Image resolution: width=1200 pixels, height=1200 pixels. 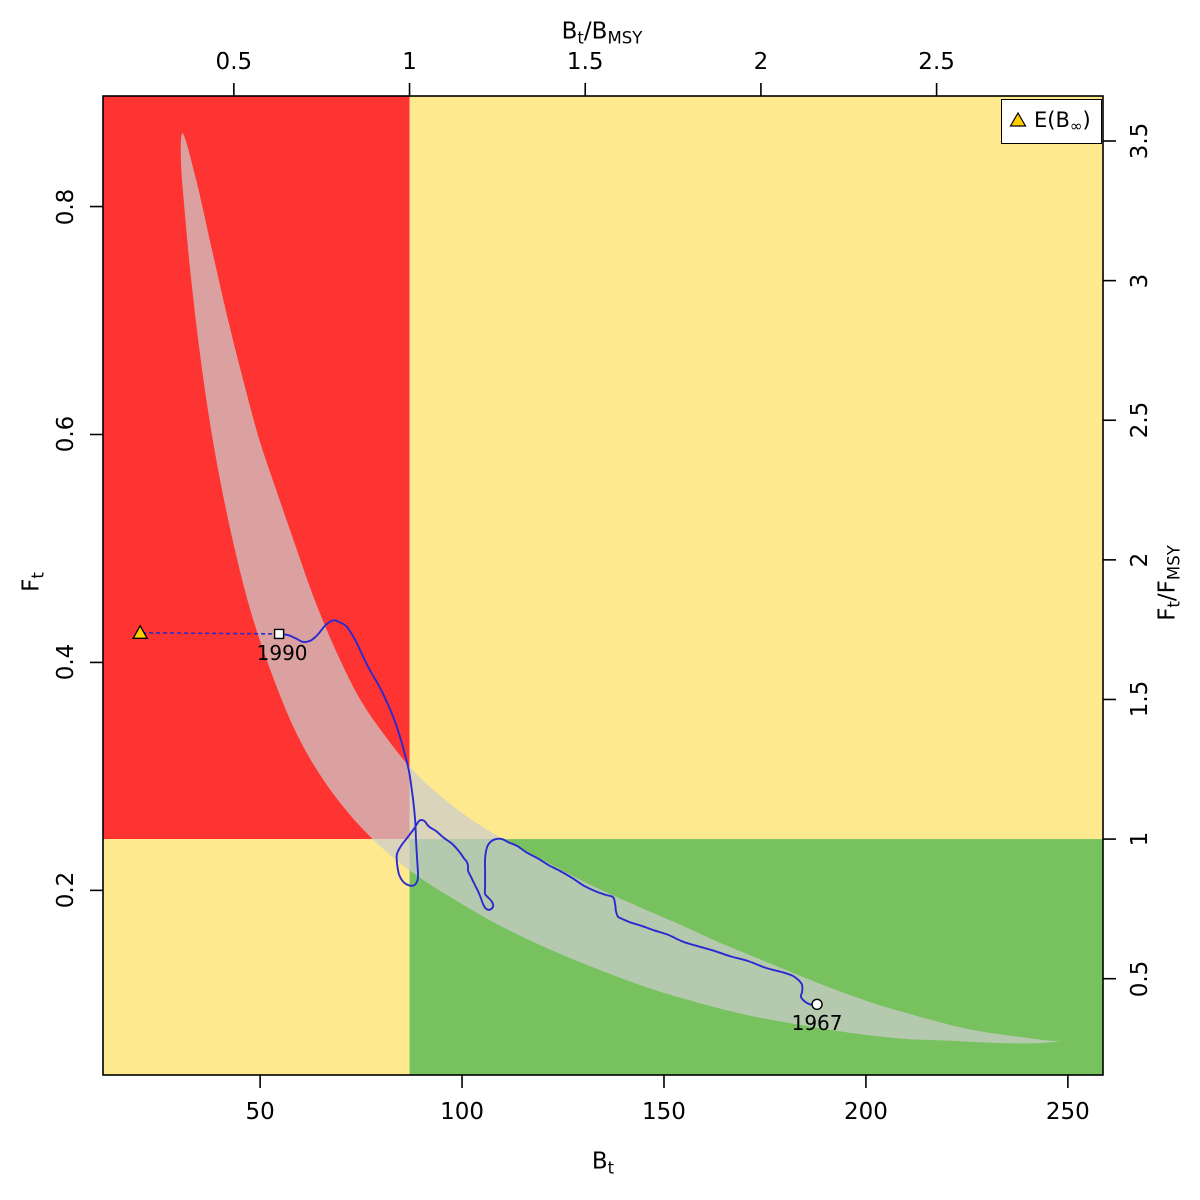 What do you see at coordinates (66, 206) in the screenshot?
I see `y-tick-label-left: 0.8` at bounding box center [66, 206].